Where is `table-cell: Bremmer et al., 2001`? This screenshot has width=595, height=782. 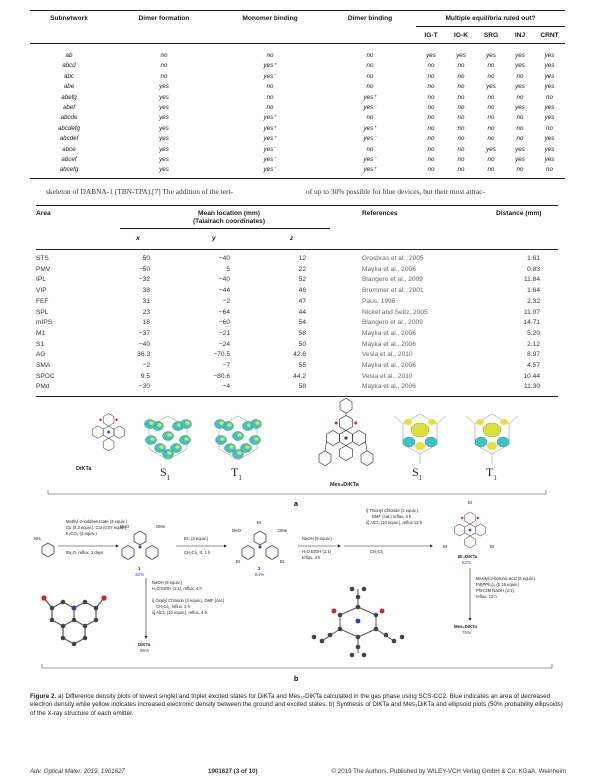 table-cell: Bremmer et al., 2001 is located at coordinates (393, 291).